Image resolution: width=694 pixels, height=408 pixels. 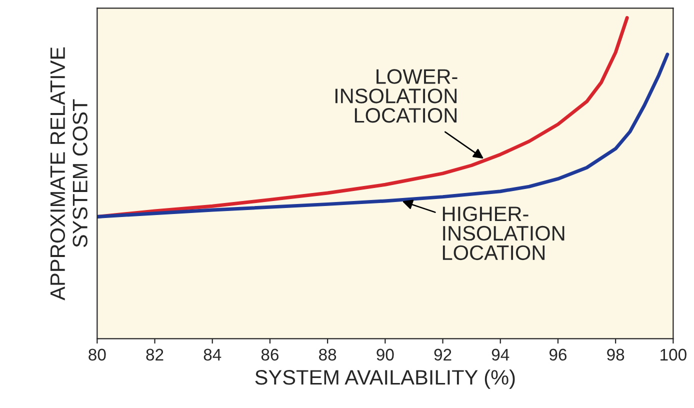 What do you see at coordinates (443, 354) in the screenshot?
I see `x-tick-label: 92` at bounding box center [443, 354].